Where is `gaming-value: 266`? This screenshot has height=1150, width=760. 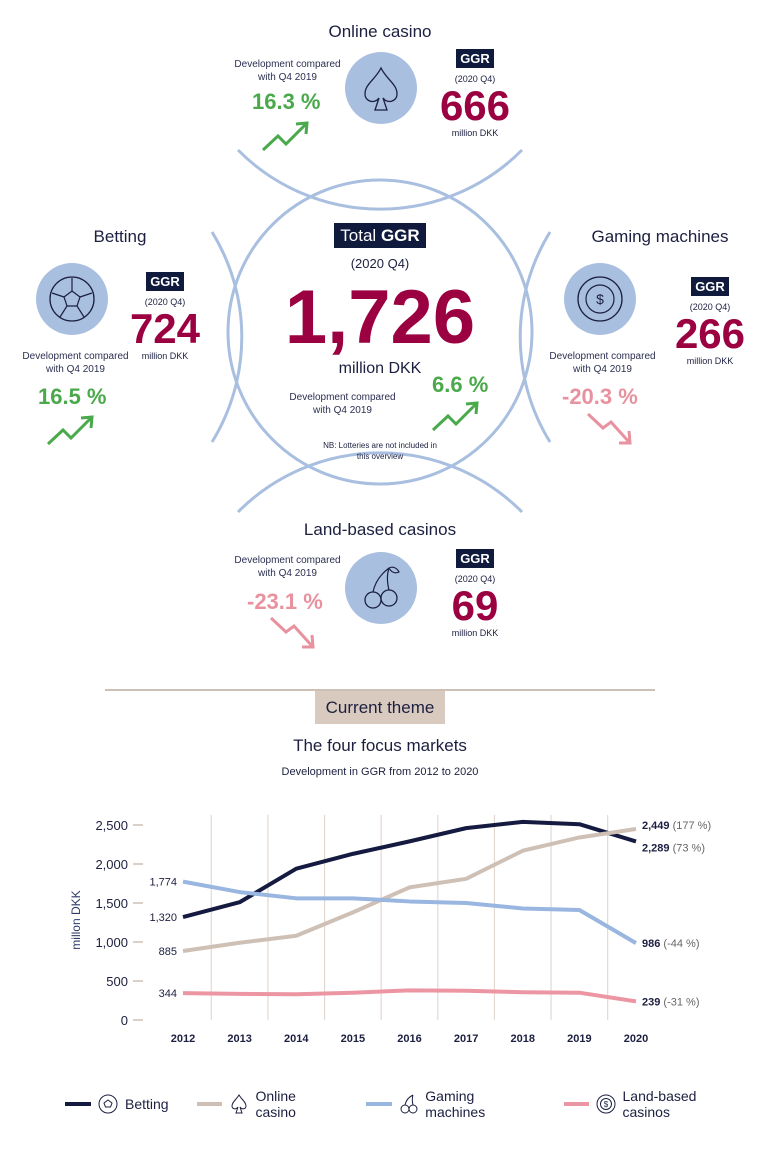 gaming-value: 266 is located at coordinates (710, 333).